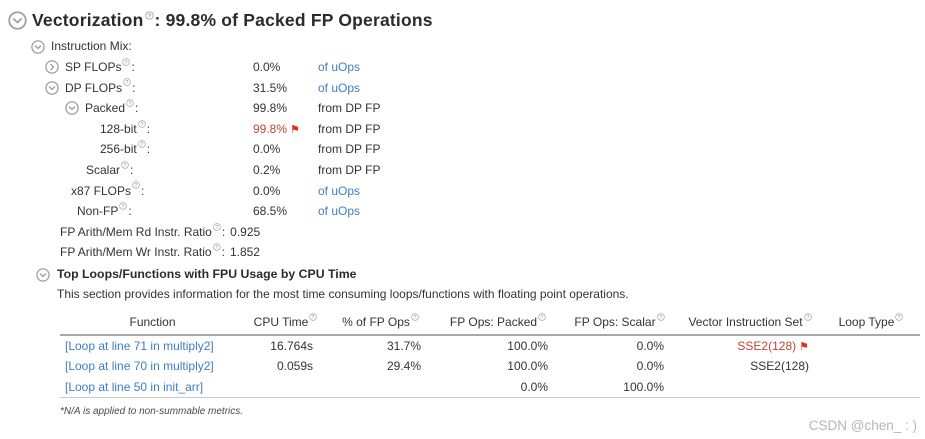 This screenshot has height=439, width=925. What do you see at coordinates (101, 190) in the screenshot?
I see `metric-label: x87 FLOPs` at bounding box center [101, 190].